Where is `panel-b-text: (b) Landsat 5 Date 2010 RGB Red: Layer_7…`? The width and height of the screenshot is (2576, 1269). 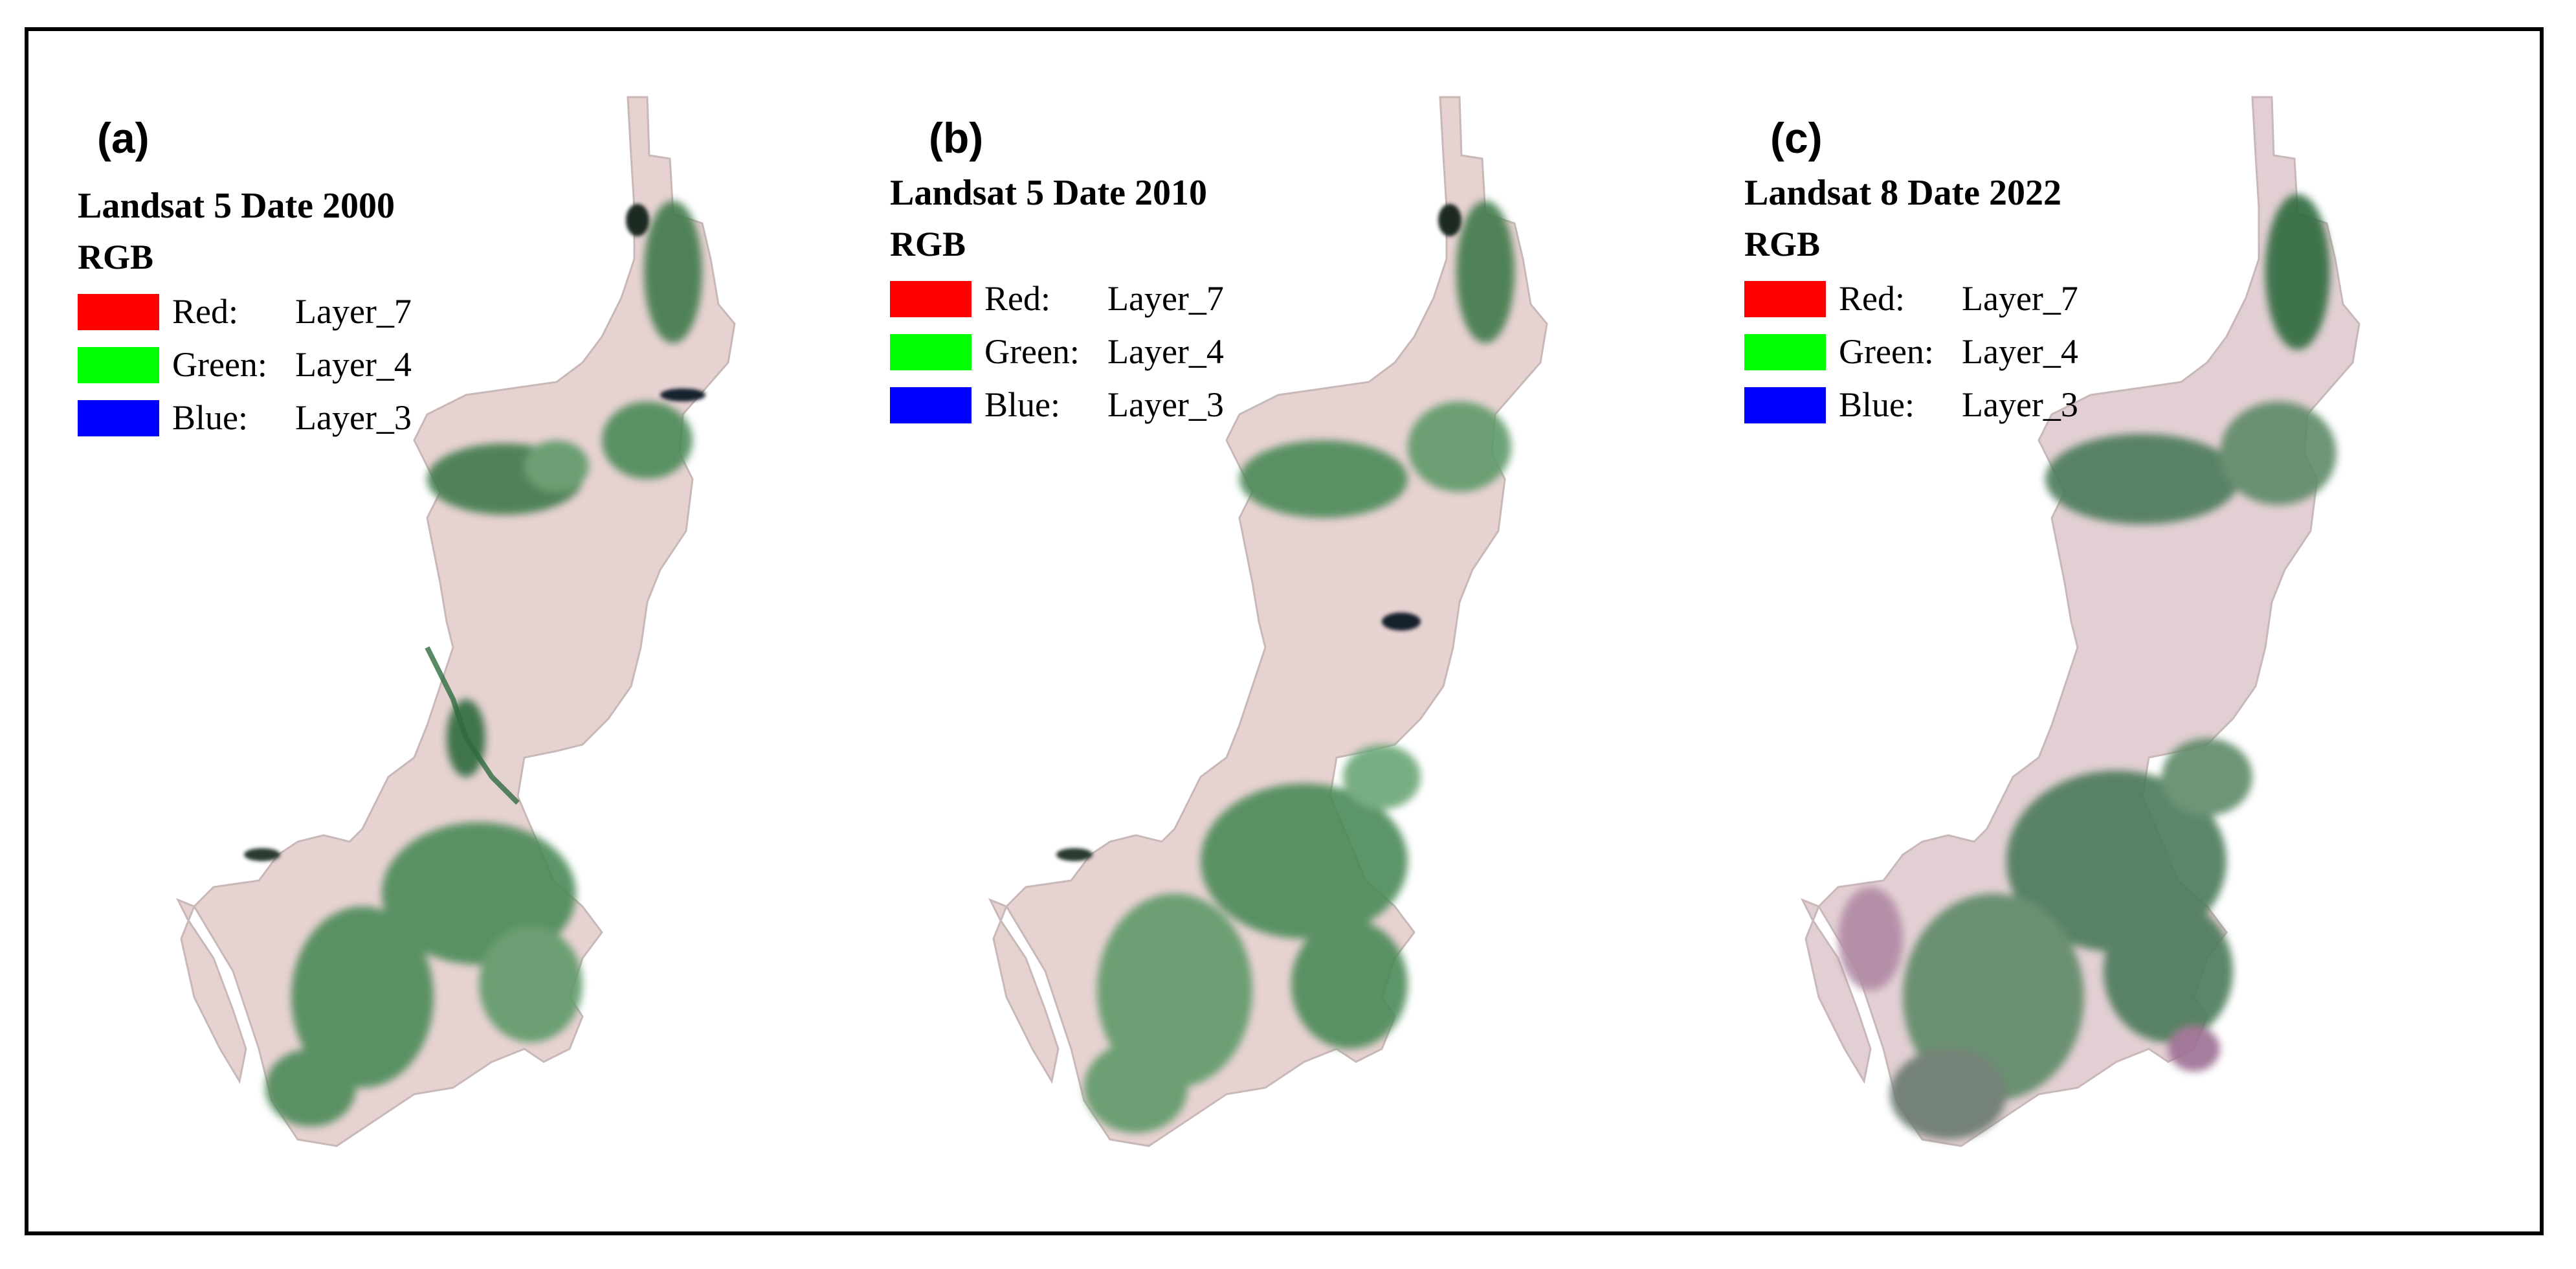
panel-b-text: (b) Landsat 5 Date 2010 RGB Red: Layer_7… is located at coordinates (1136, 290).